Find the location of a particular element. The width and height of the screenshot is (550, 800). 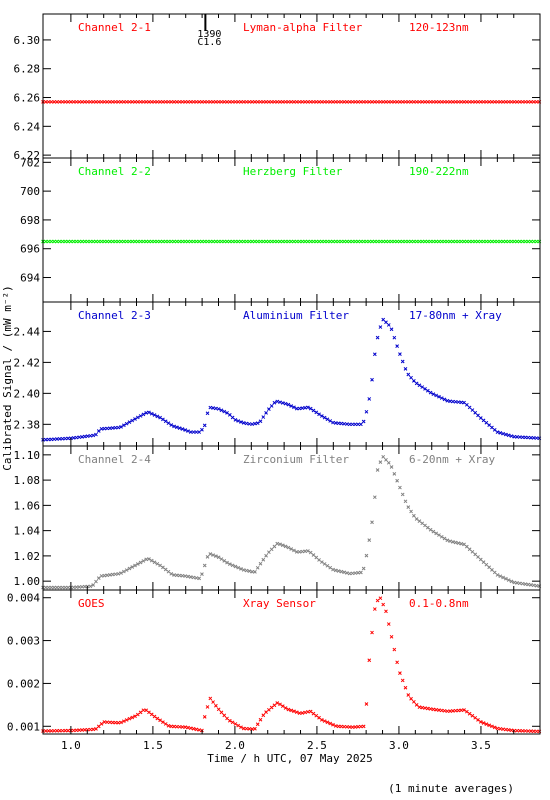

x-tick-label: 3.5 is located at coordinates (481, 745).